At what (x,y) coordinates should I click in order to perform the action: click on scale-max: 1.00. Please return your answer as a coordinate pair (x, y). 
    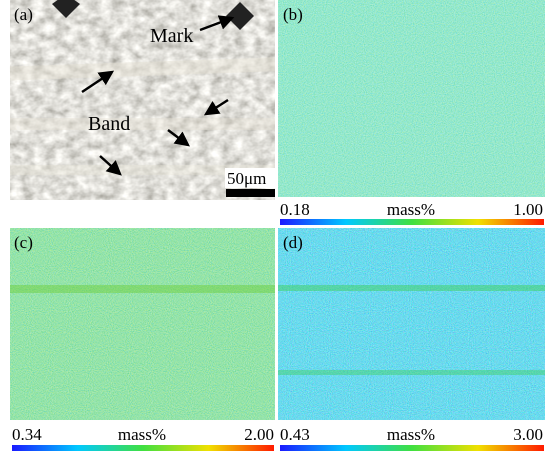
    Looking at the image, I should click on (528, 209).